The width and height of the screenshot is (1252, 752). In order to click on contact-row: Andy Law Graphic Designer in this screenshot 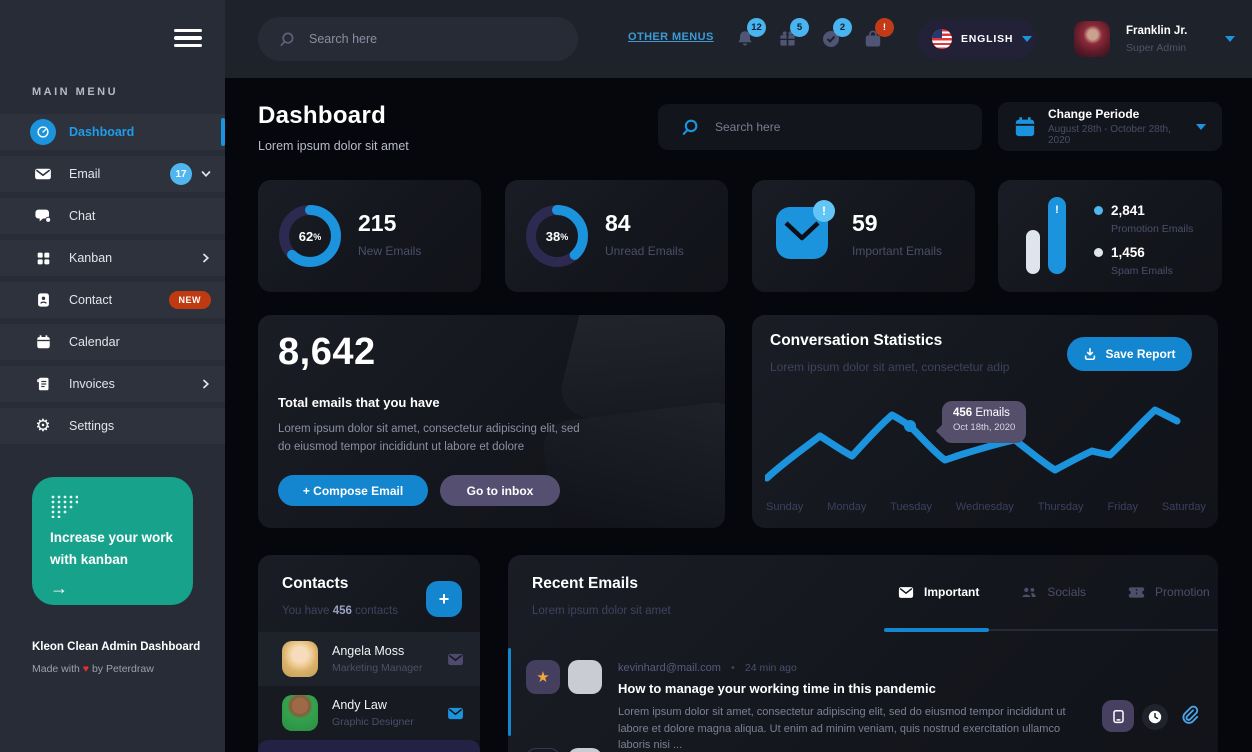, I will do `click(369, 713)`.